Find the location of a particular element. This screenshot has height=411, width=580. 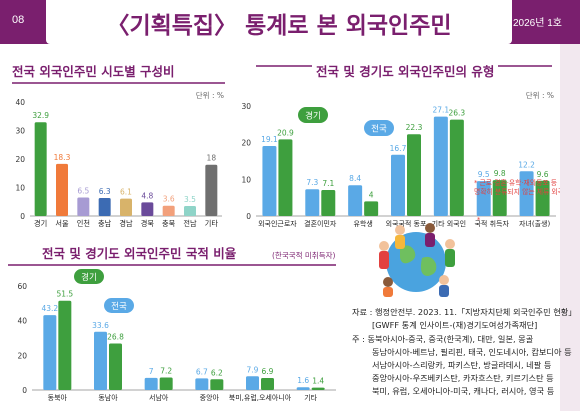

chart2-category-label: 유학생 is located at coordinates (362, 223).